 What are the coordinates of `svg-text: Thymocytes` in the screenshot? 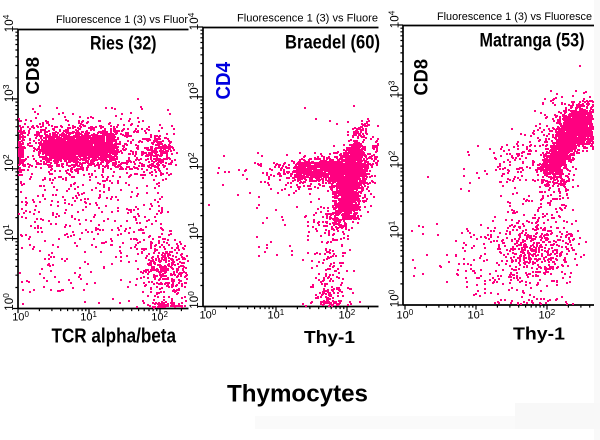 It's located at (297, 394).